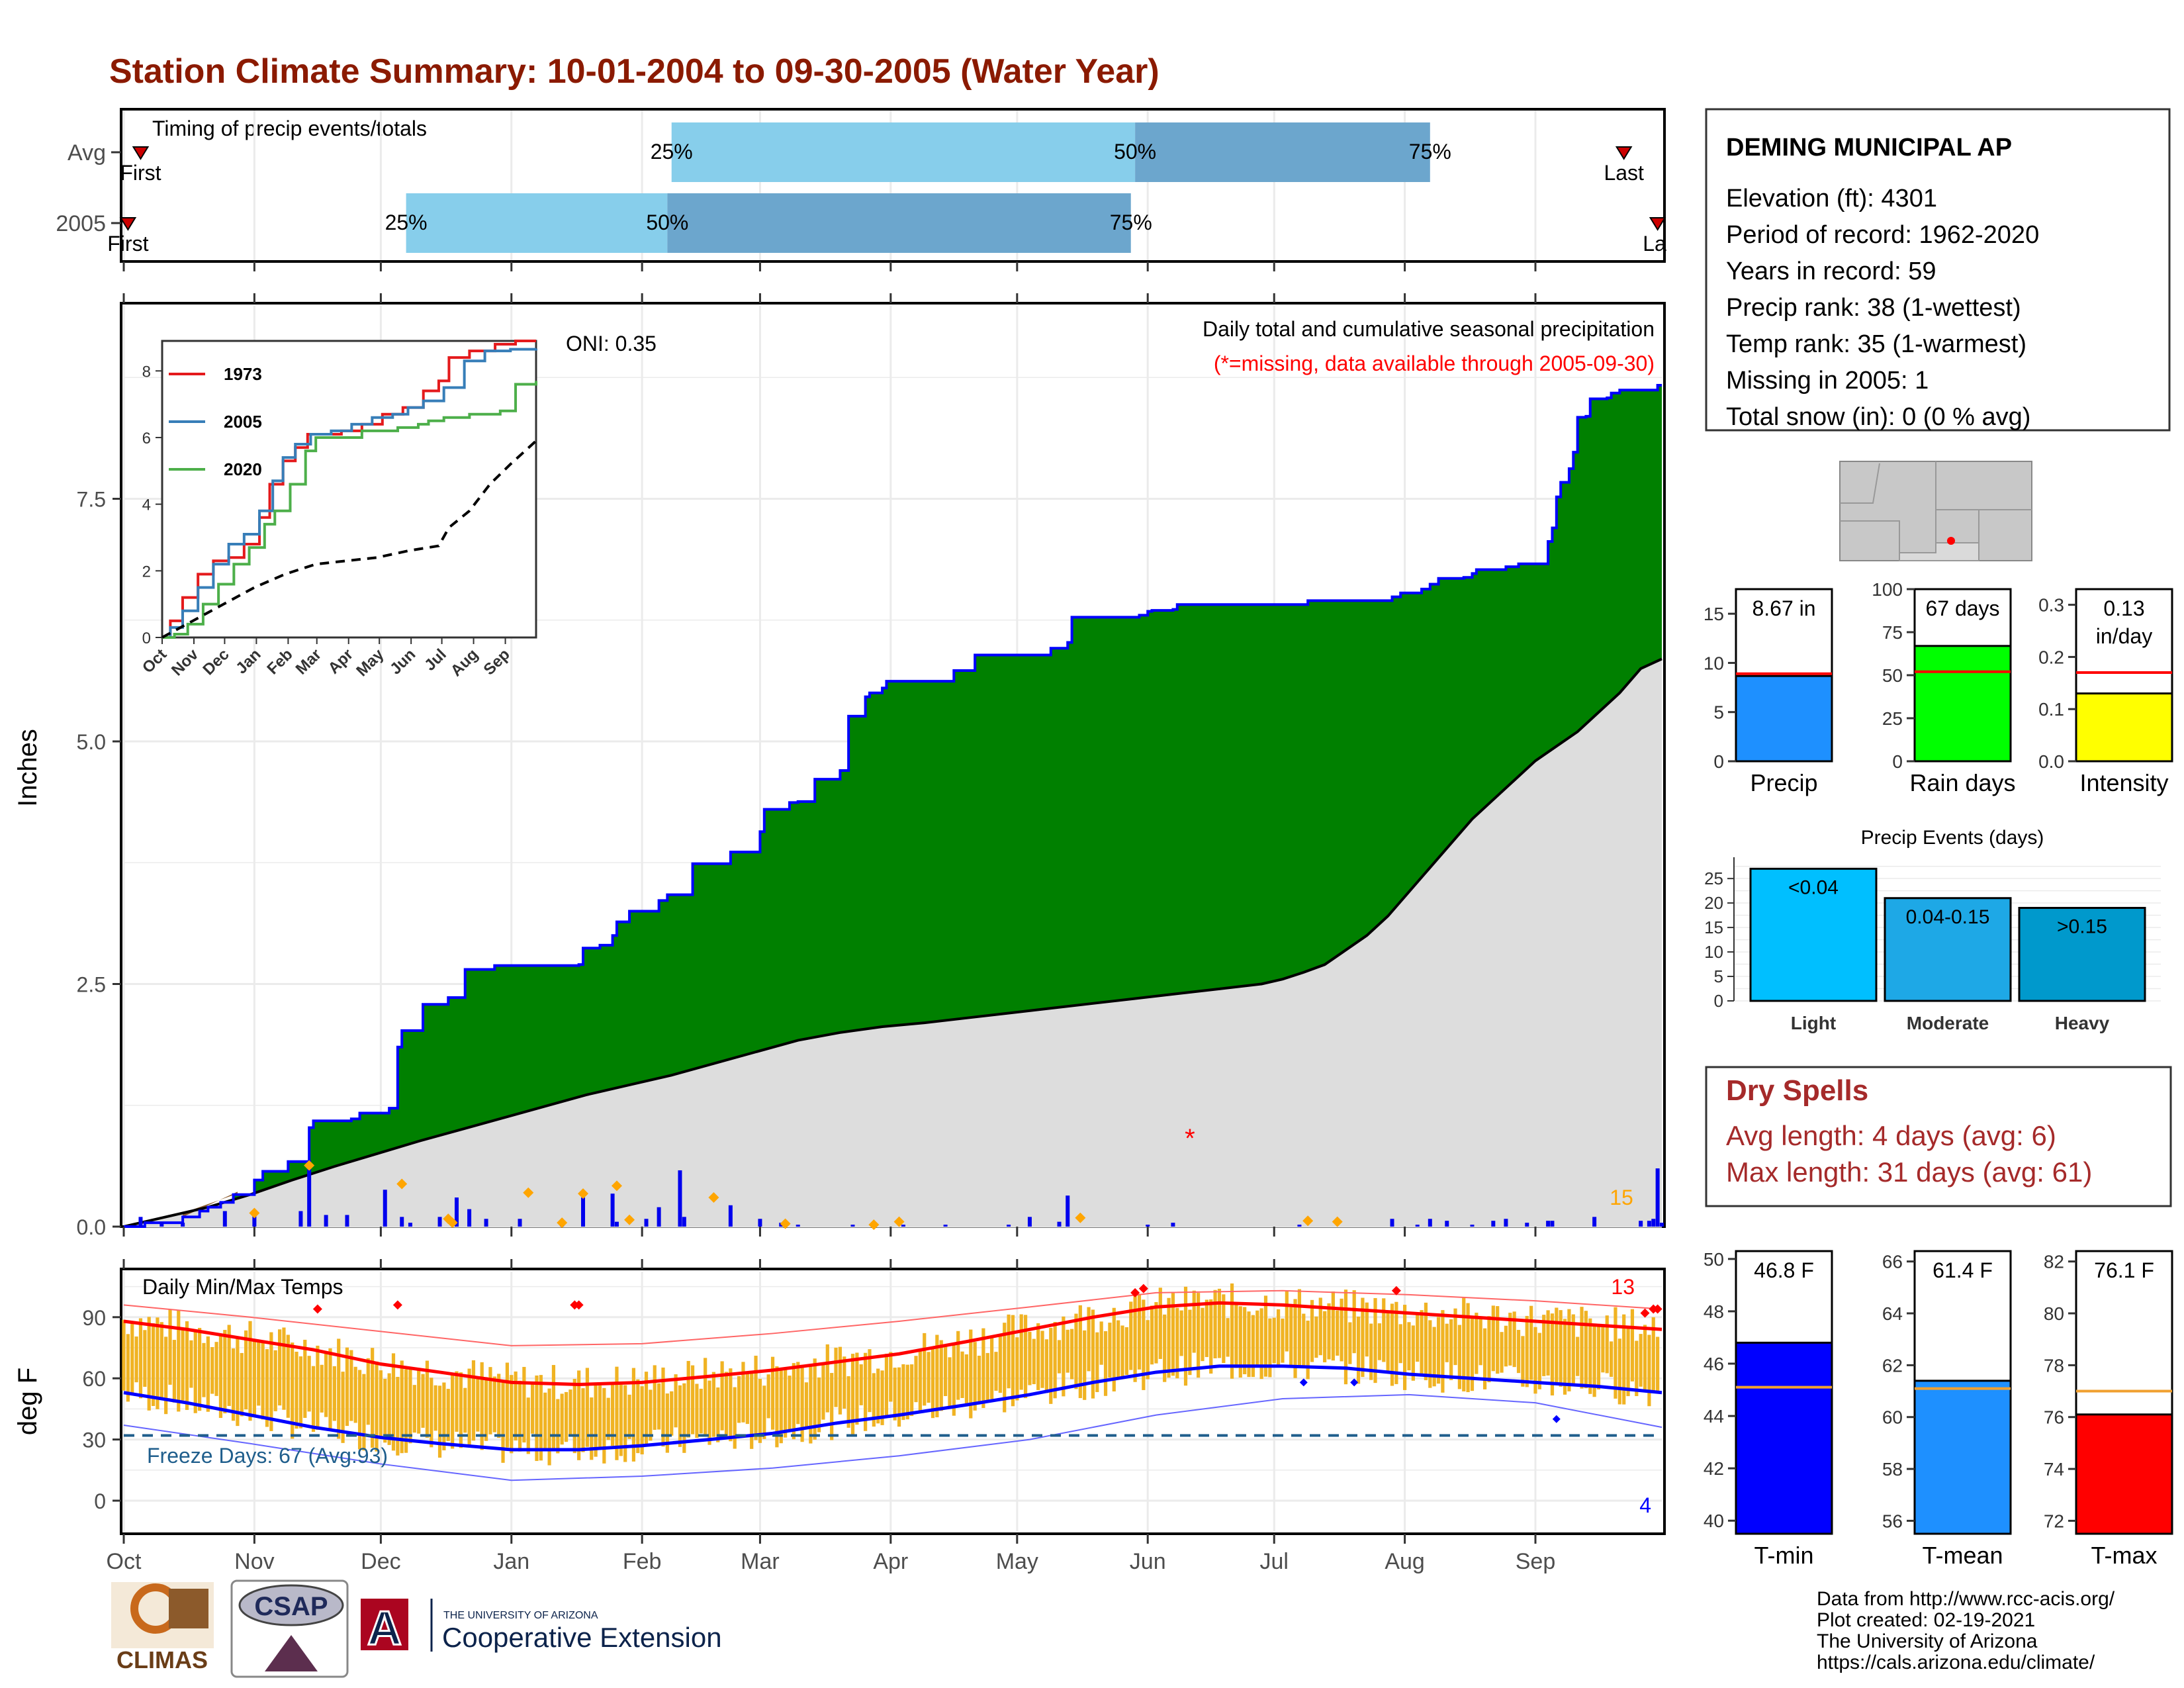 The height and width of the screenshot is (1688, 2184). What do you see at coordinates (890, 1561) in the screenshot?
I see `month-tick-label: Apr` at bounding box center [890, 1561].